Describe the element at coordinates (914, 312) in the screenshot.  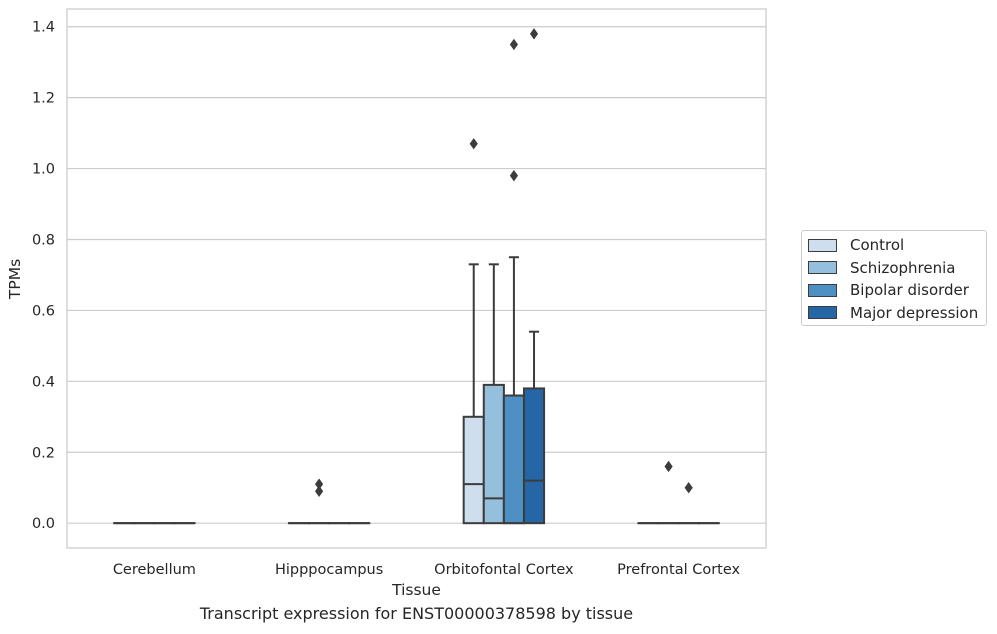
I see `legend-label-major-depression: Major depression` at that location.